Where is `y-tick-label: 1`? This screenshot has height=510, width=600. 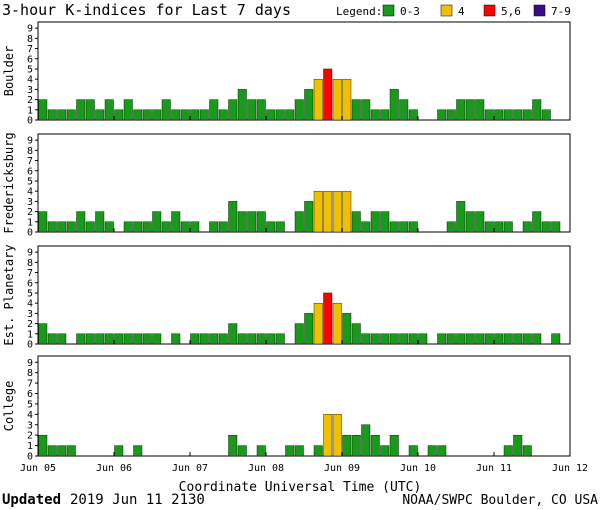
y-tick-label: 1 is located at coordinates (30, 446).